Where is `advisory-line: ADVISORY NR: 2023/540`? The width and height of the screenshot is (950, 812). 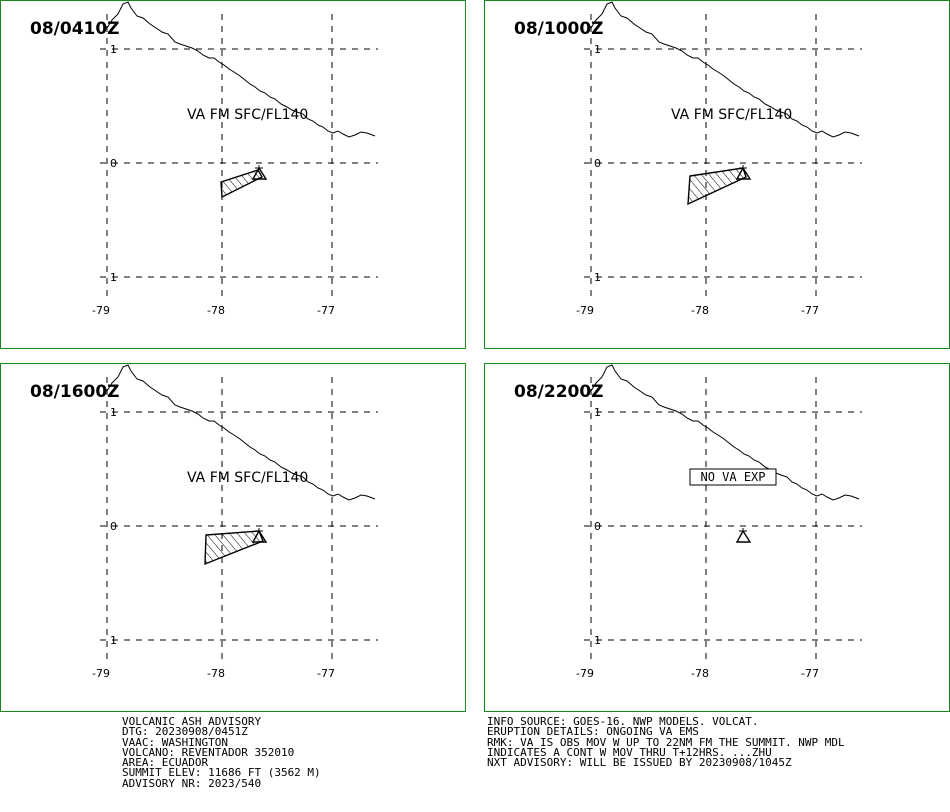
advisory-line: ADVISORY NR: 2023/540 is located at coordinates (192, 783).